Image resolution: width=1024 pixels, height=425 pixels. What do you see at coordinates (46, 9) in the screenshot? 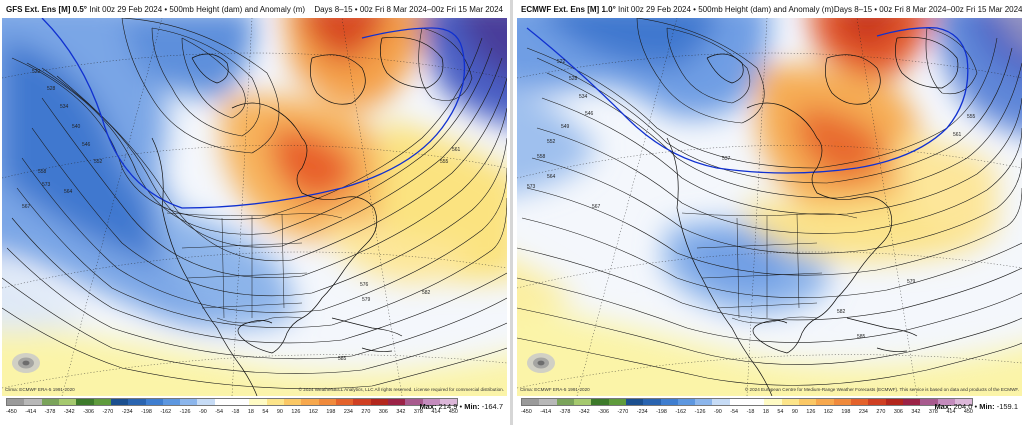
I see `gfs-title: GFS Ext. Ens [M] 0.5°` at bounding box center [46, 9].